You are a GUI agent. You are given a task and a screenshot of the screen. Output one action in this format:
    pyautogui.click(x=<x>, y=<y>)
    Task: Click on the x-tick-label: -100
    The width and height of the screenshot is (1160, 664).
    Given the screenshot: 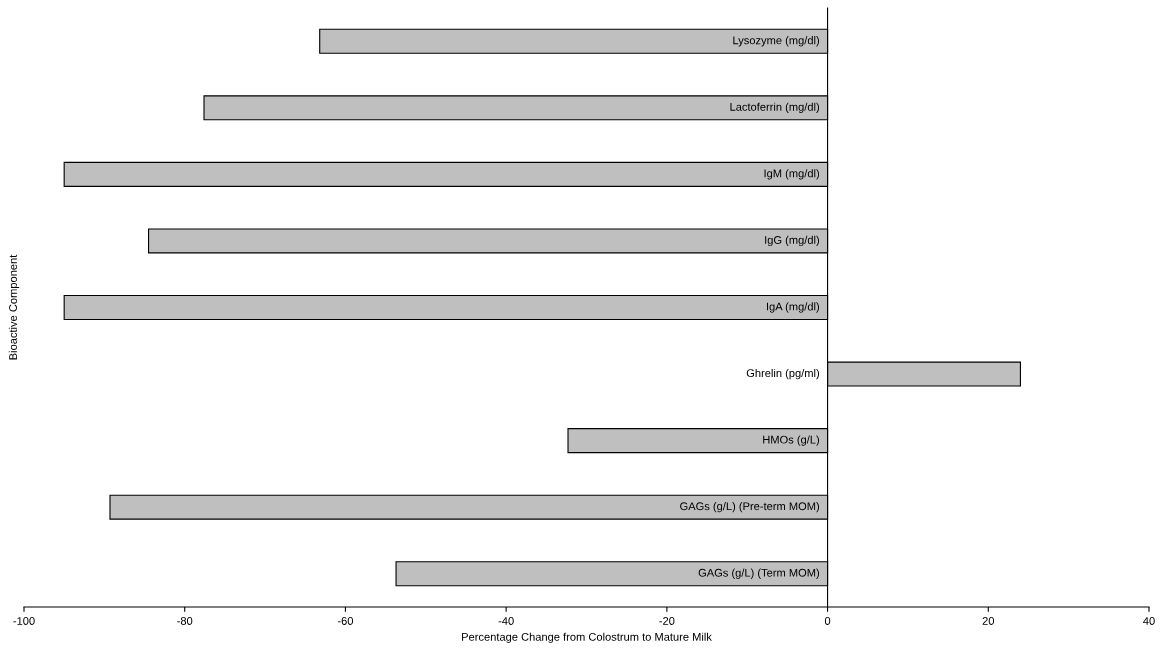 What is the action you would take?
    pyautogui.click(x=24, y=621)
    